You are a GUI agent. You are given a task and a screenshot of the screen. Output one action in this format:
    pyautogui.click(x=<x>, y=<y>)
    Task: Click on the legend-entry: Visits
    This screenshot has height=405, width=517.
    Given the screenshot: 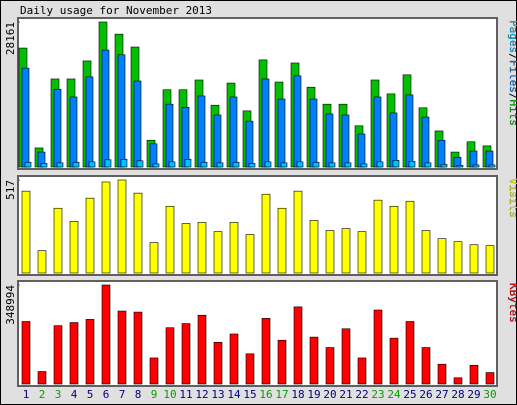 What is the action you would take?
    pyautogui.click(x=512, y=198)
    